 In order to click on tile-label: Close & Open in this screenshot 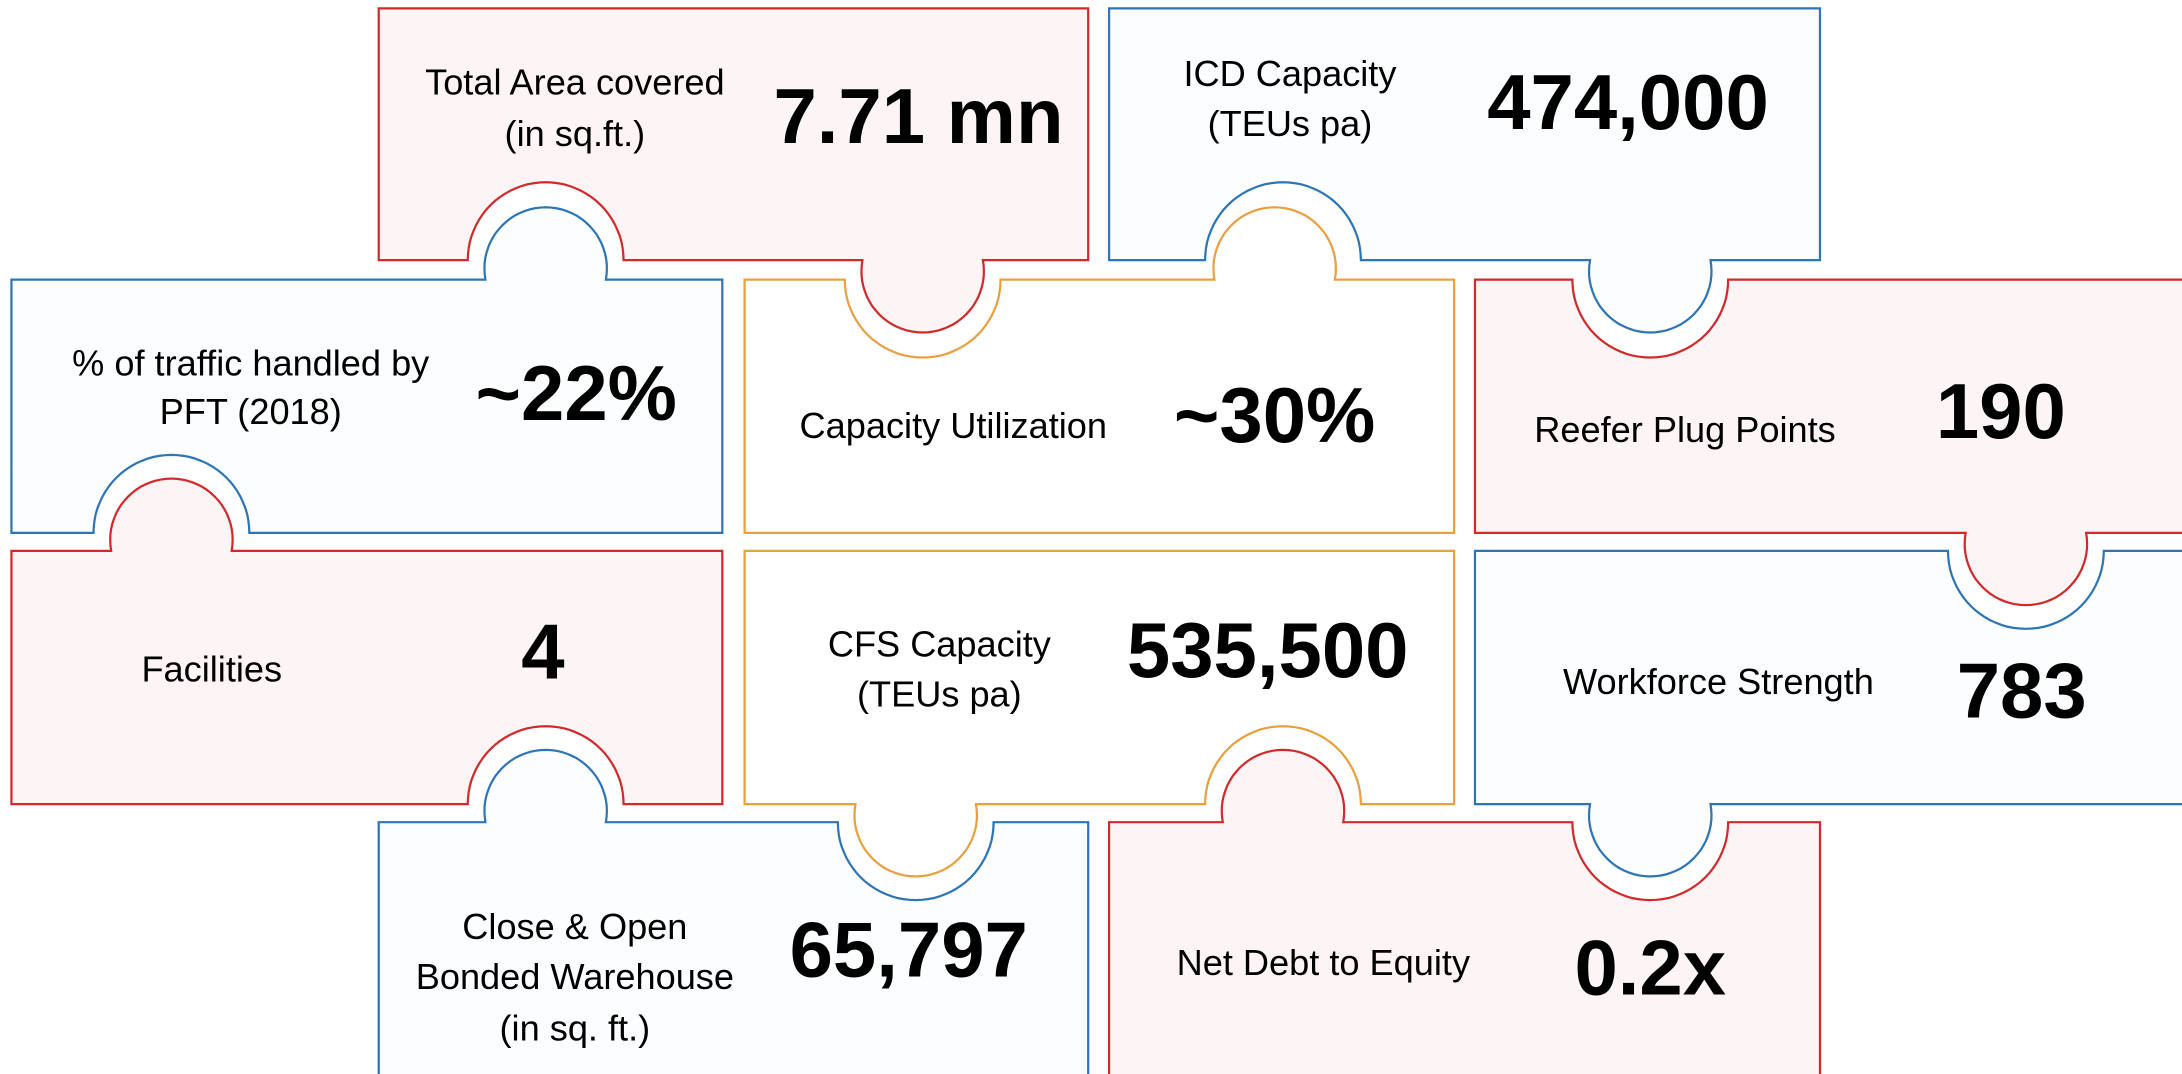, I will do `click(574, 926)`.